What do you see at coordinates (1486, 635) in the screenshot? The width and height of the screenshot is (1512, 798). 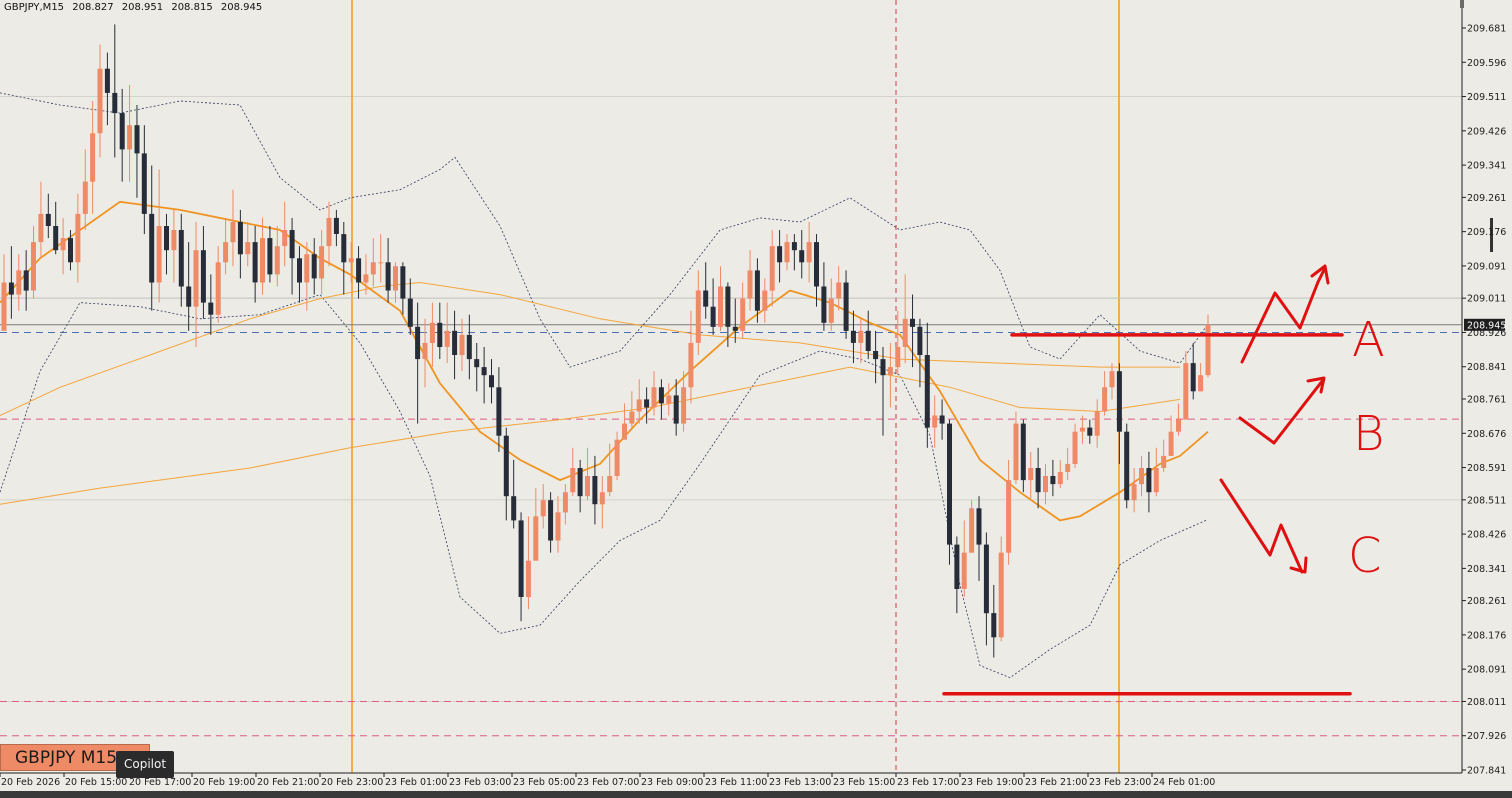 I see `price-tick-label: 208.176` at bounding box center [1486, 635].